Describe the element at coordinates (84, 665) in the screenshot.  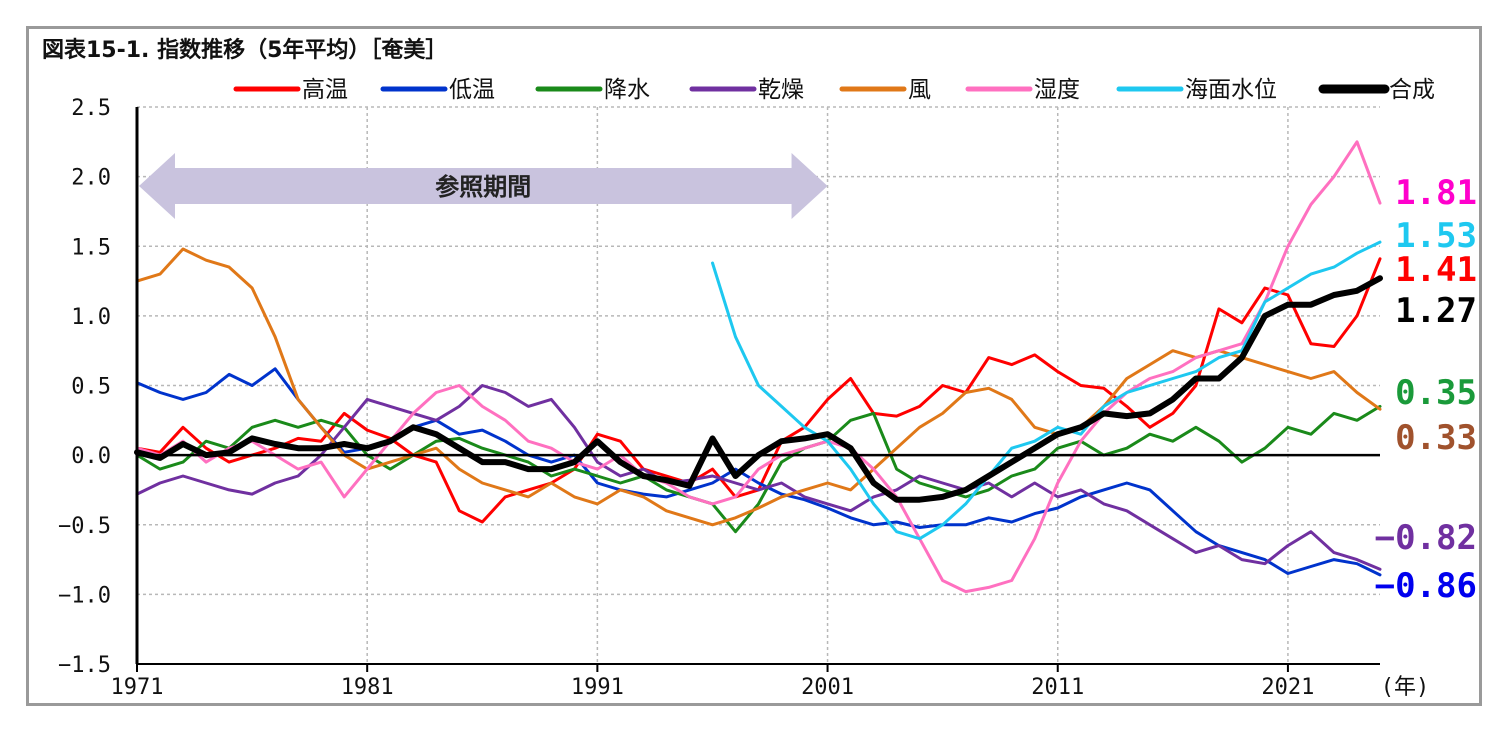
I see `y-tick-label: −1.5` at that location.